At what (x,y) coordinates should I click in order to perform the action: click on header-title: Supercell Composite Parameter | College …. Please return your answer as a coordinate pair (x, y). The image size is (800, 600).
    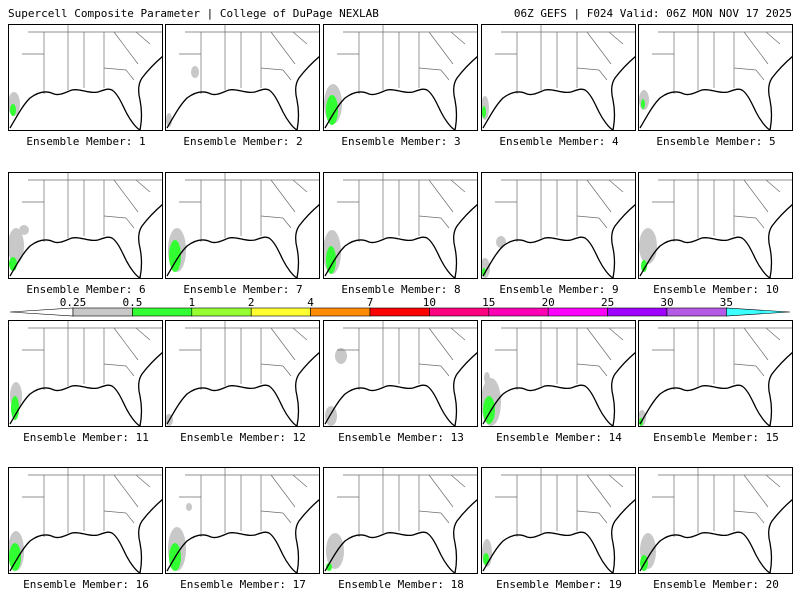
    Looking at the image, I should click on (193, 13).